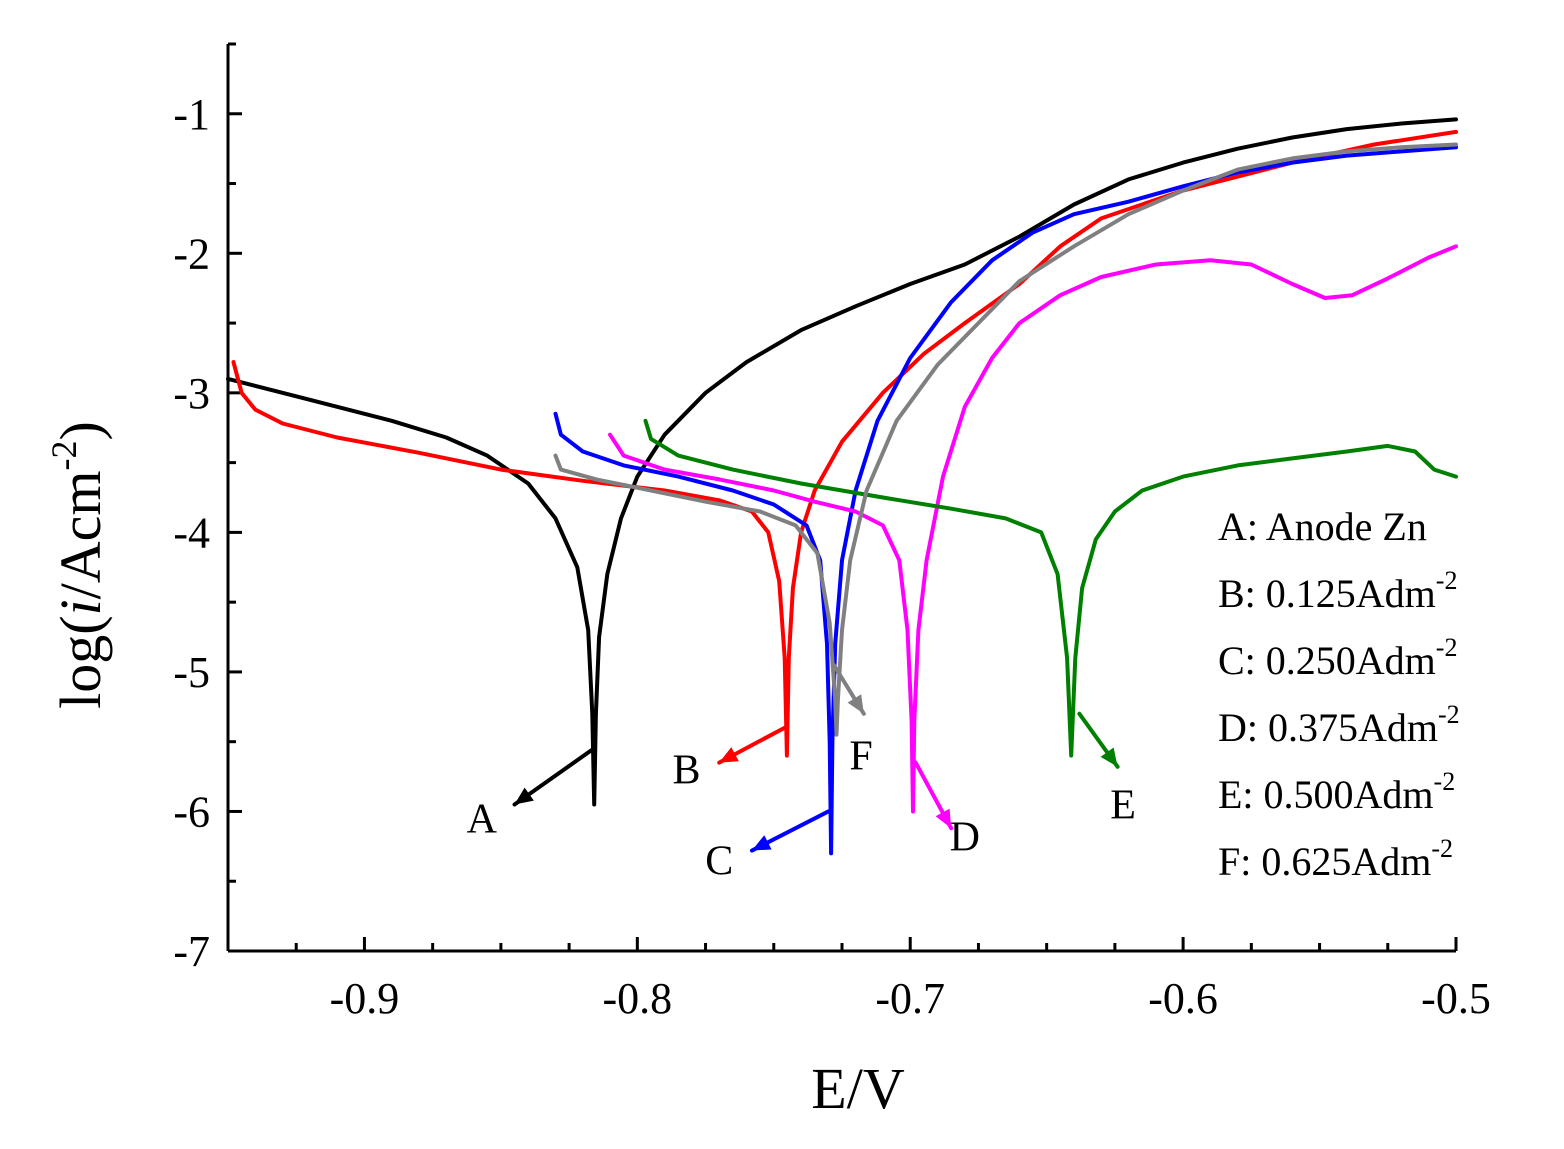 The image size is (1564, 1149). What do you see at coordinates (719, 861) in the screenshot?
I see `curve-label-c: C` at bounding box center [719, 861].